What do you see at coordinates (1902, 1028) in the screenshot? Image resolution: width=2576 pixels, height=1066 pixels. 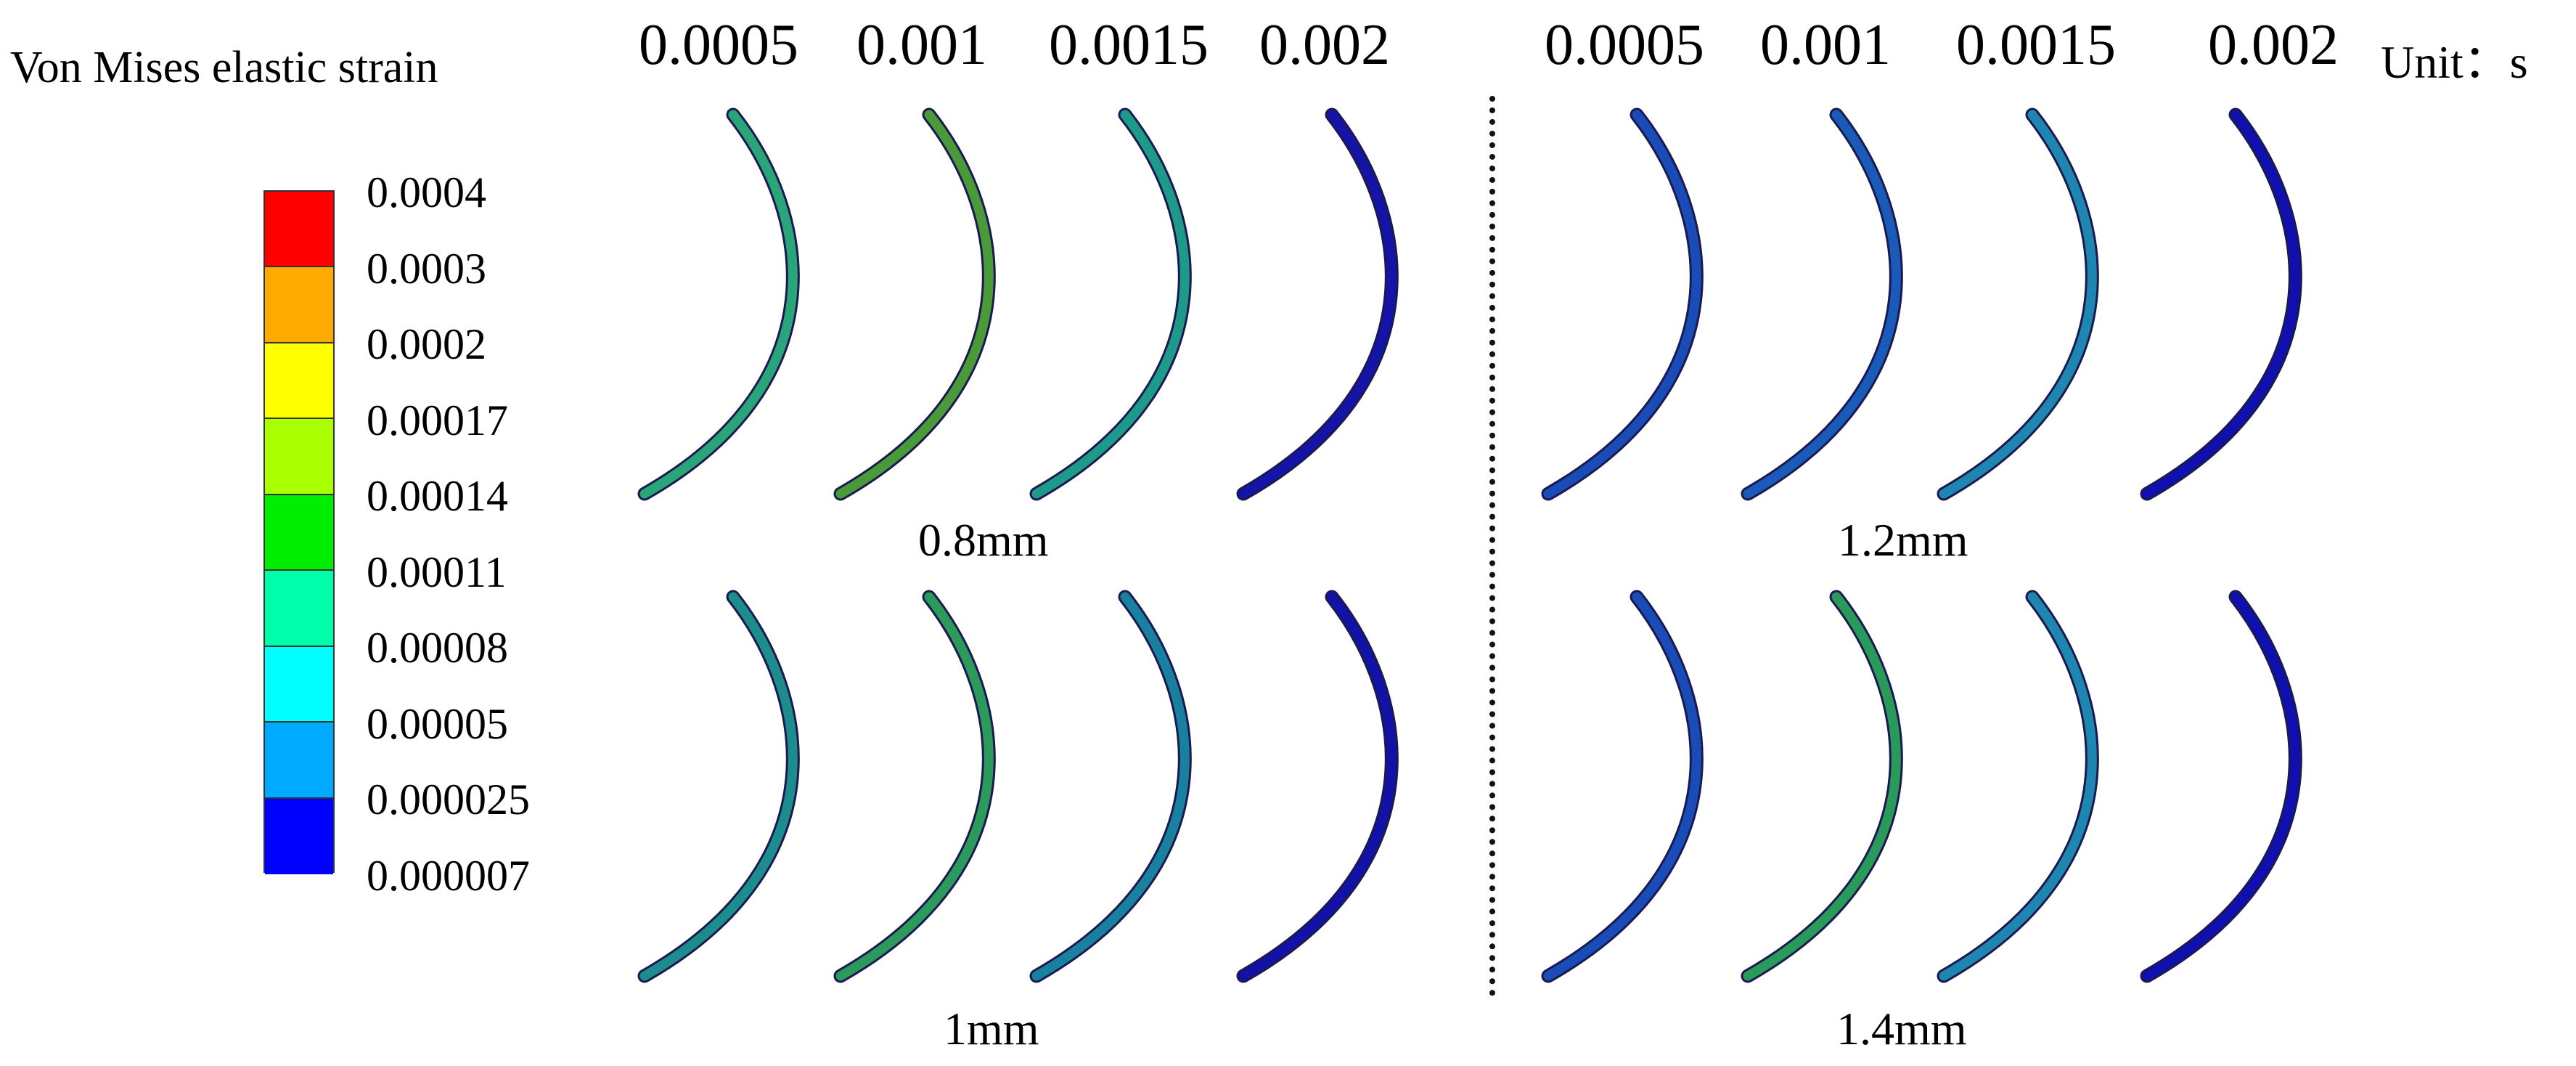 I see `thickness-label: 1.4mm` at bounding box center [1902, 1028].